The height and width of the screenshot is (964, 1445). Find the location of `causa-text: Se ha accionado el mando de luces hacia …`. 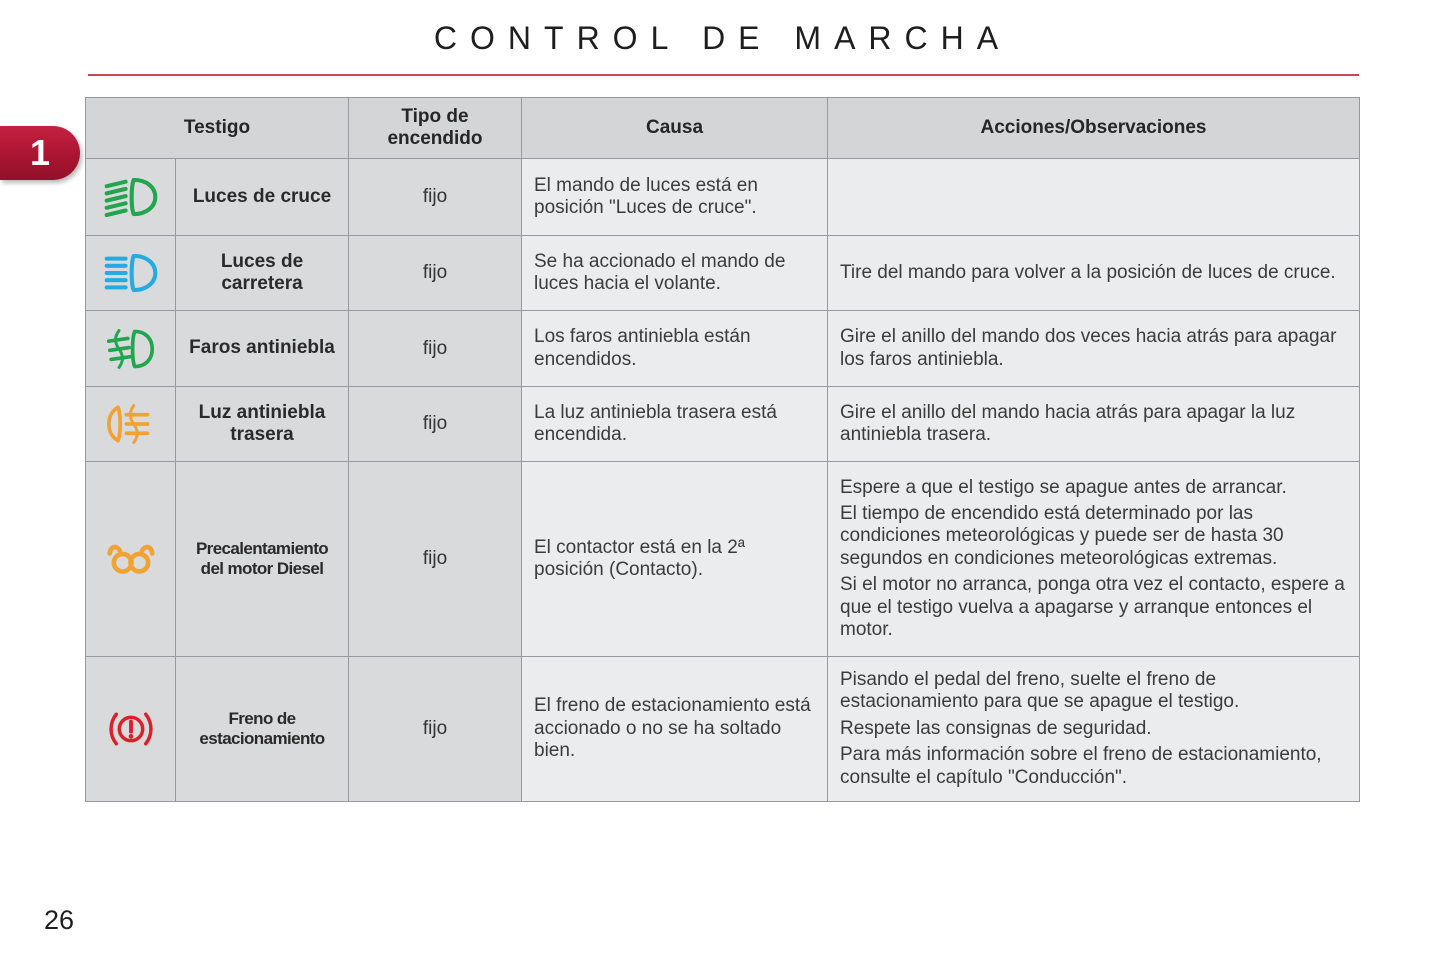

causa-text: Se ha accionado el mando de luces hacia … is located at coordinates (674, 273).